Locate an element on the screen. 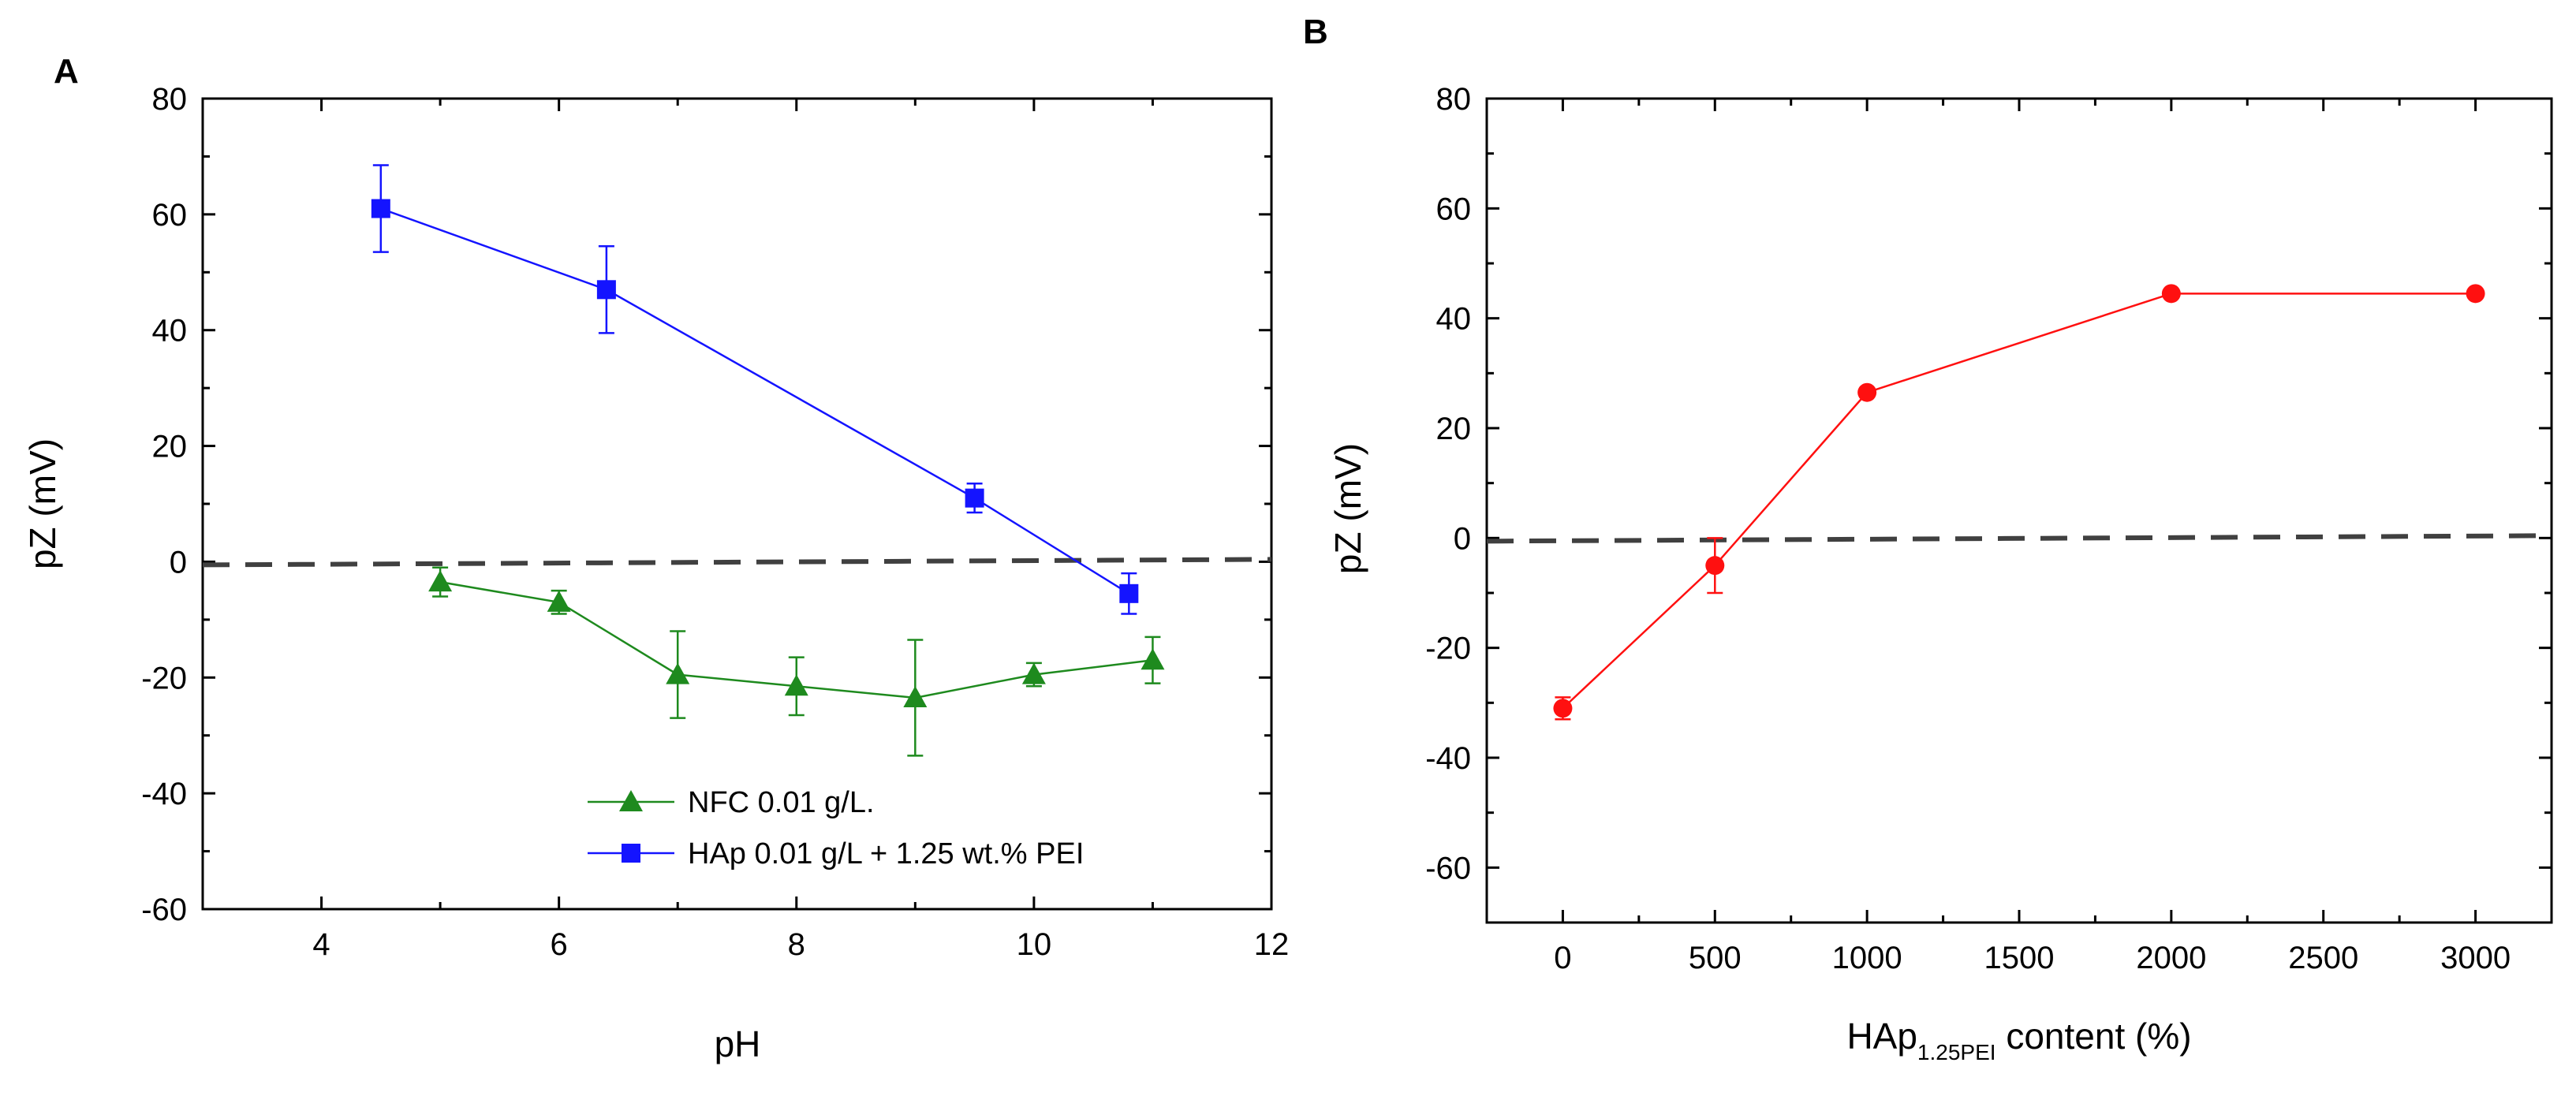  a-y-tick-label: 80 is located at coordinates (170, 99).